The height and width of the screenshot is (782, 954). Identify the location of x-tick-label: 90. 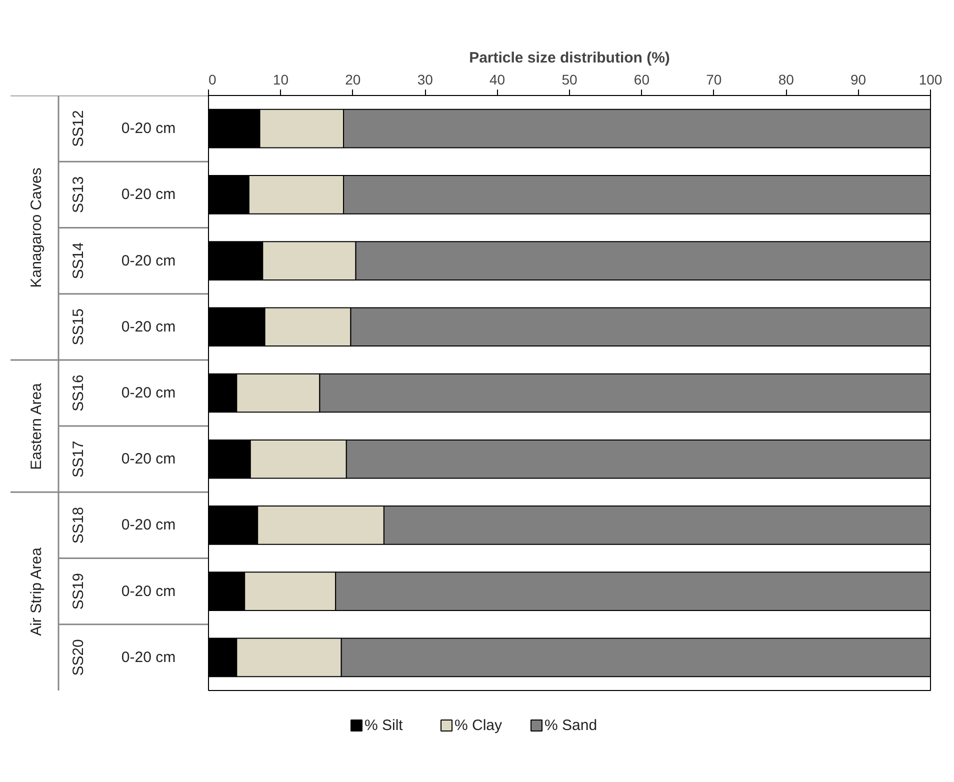
(858, 80).